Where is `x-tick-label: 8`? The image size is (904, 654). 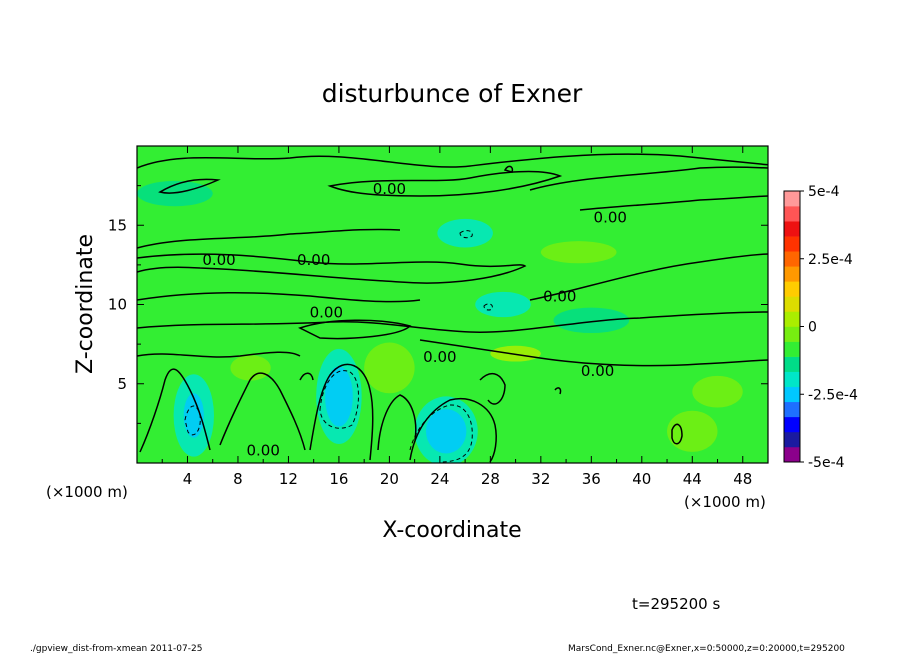 x-tick-label: 8 is located at coordinates (238, 479).